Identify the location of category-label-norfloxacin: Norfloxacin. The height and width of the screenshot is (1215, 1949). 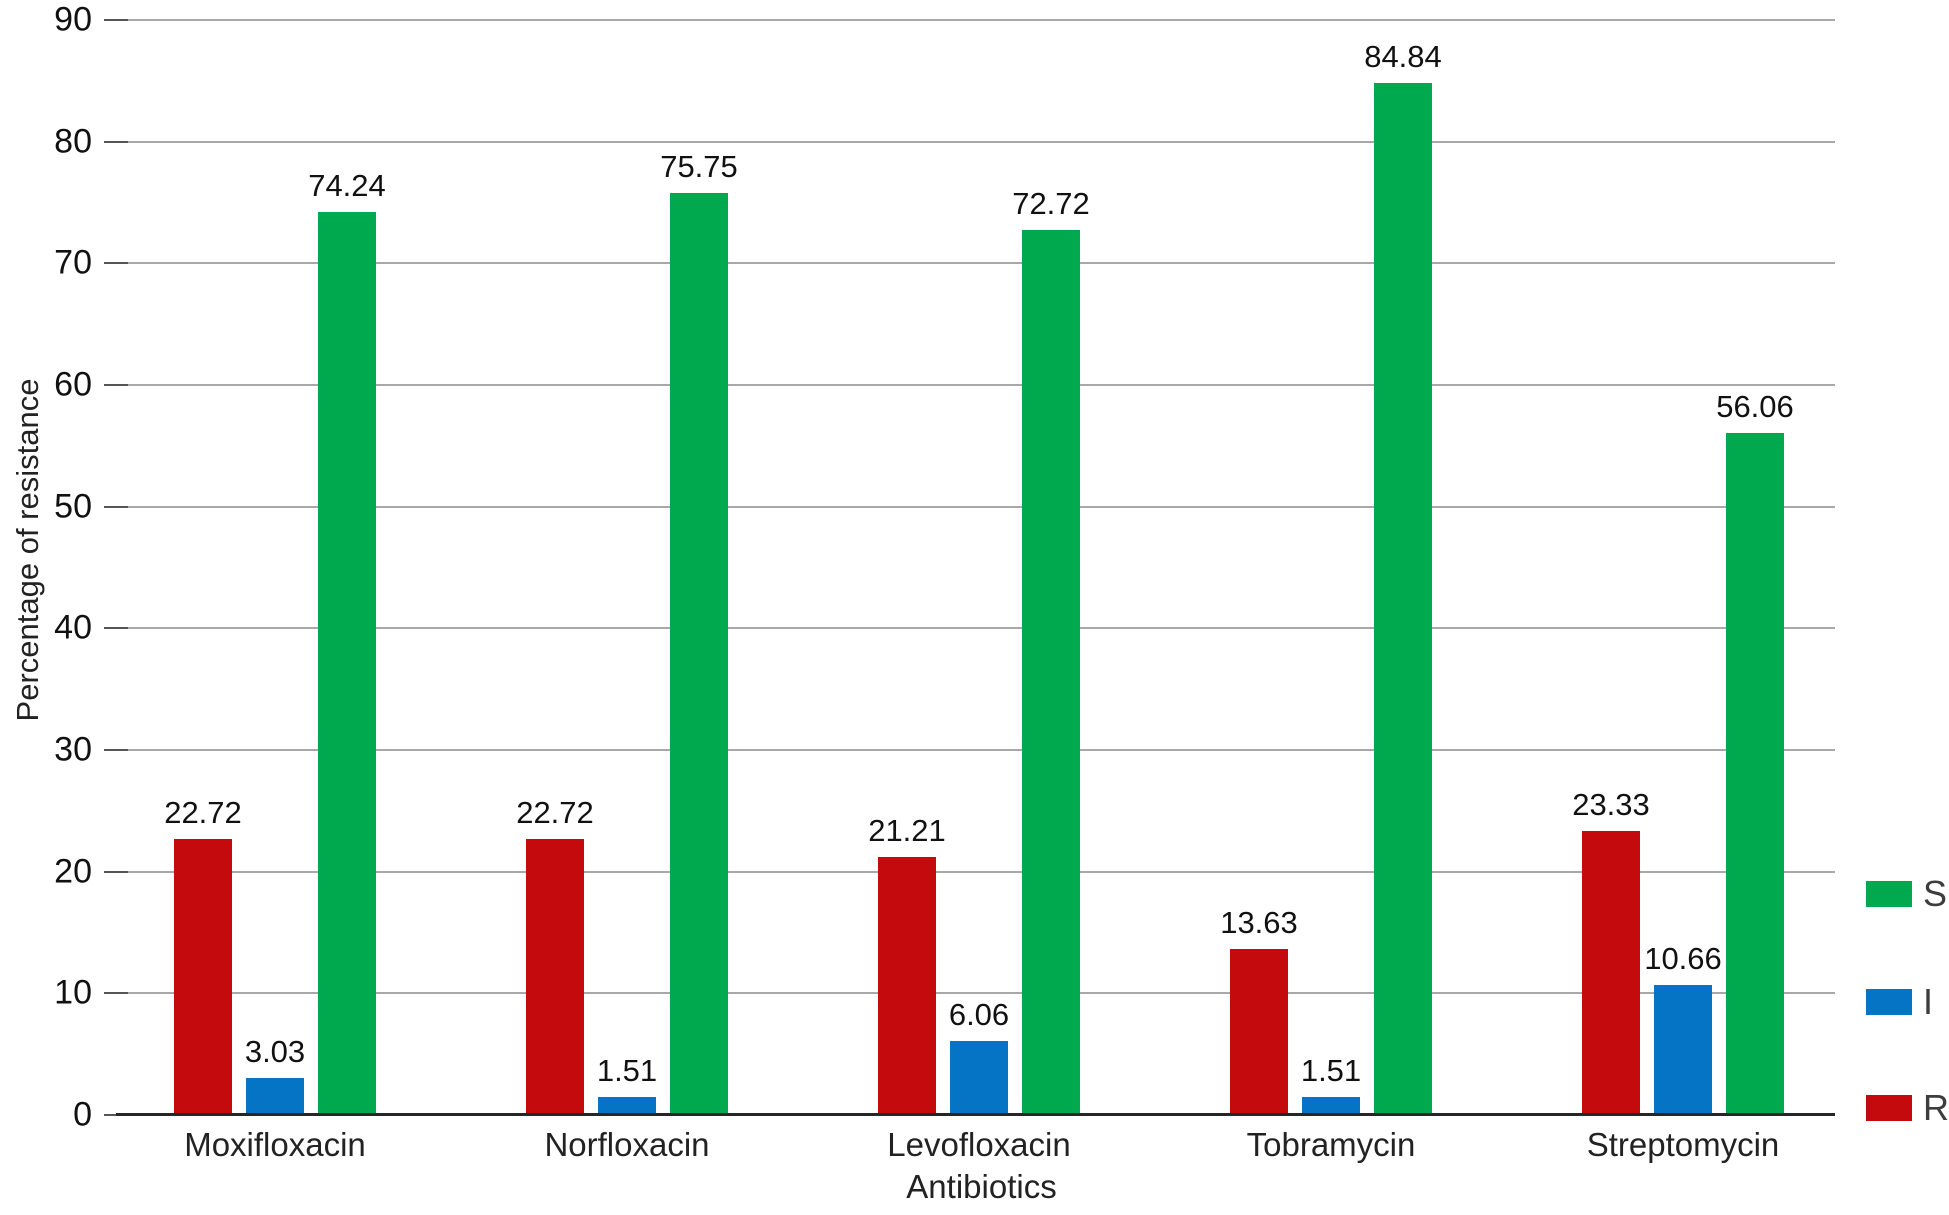
(627, 1144).